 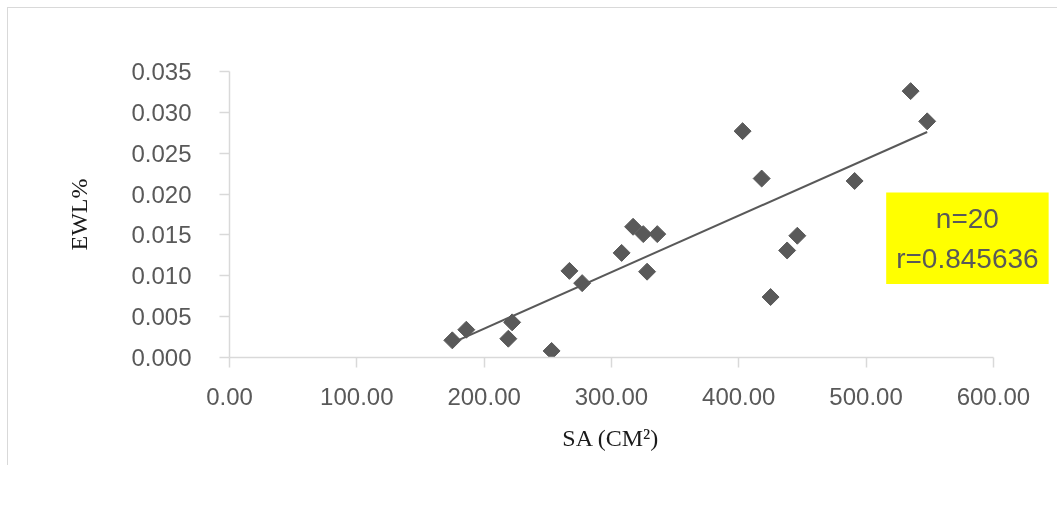 I want to click on y-tick-label: 0.005, so click(x=161, y=317).